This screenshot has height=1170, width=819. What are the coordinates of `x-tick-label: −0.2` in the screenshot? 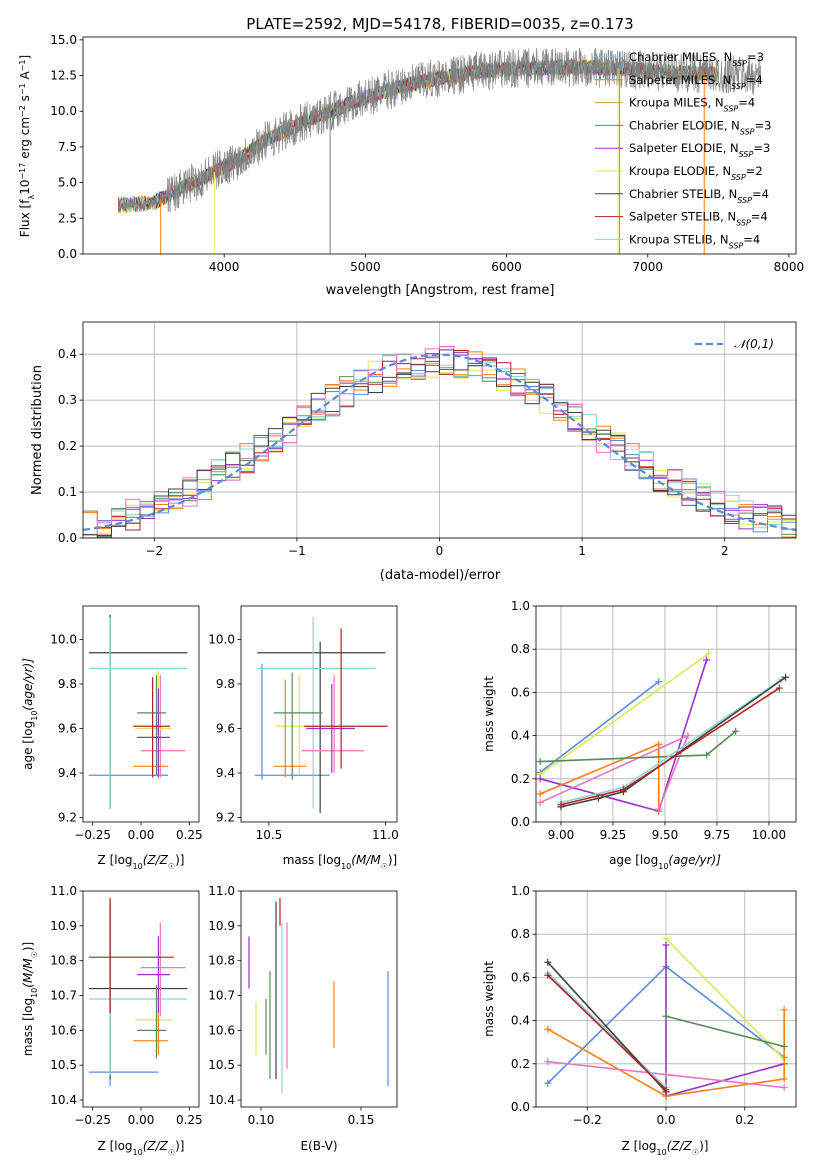 It's located at (587, 1120).